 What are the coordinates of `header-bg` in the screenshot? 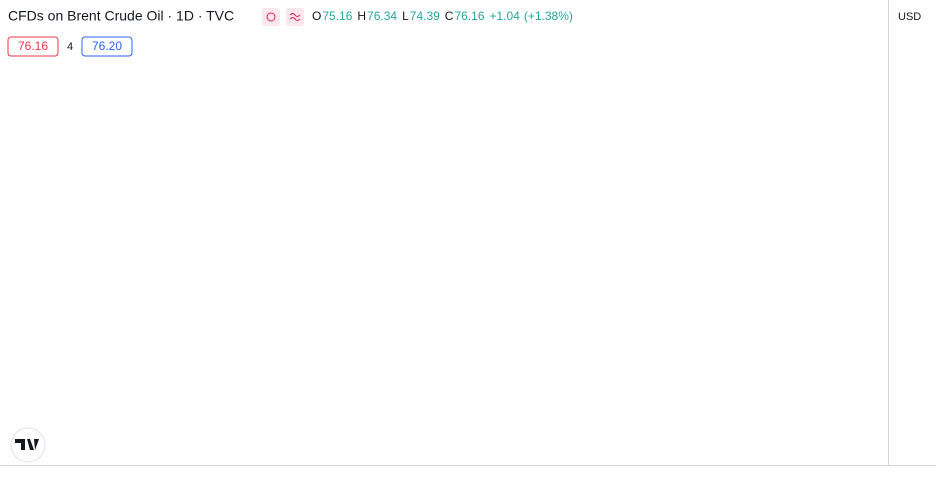 It's located at (215, 16).